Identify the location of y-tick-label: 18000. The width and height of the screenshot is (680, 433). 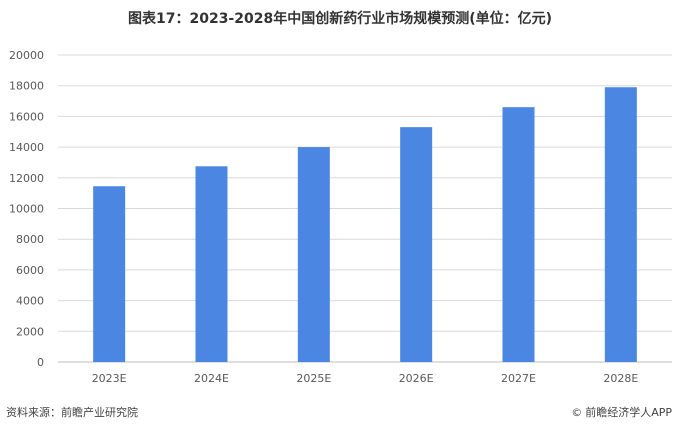
(26, 86).